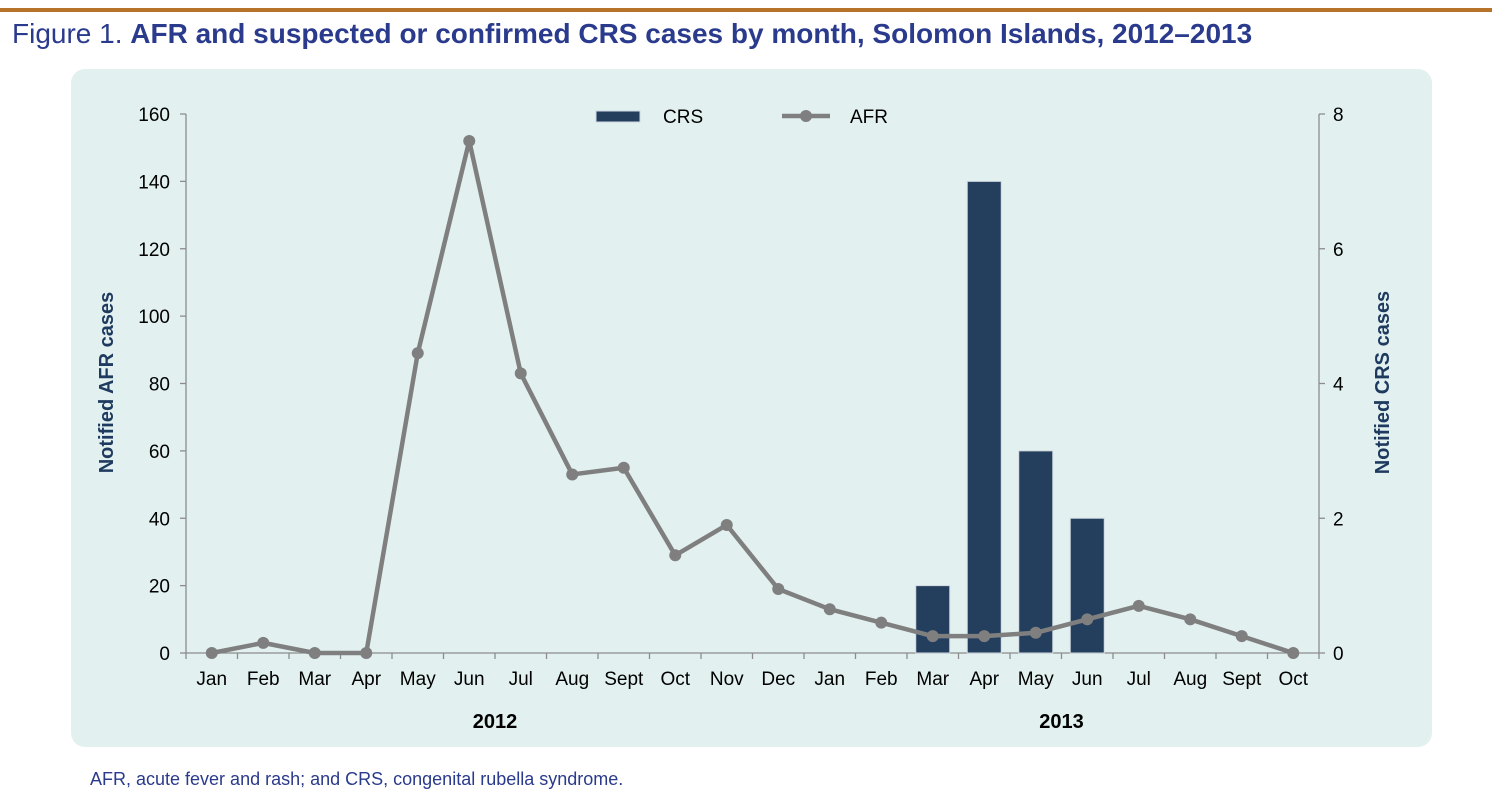  What do you see at coordinates (1383, 382) in the screenshot?
I see `right-axis-title: Notified CRS cases` at bounding box center [1383, 382].